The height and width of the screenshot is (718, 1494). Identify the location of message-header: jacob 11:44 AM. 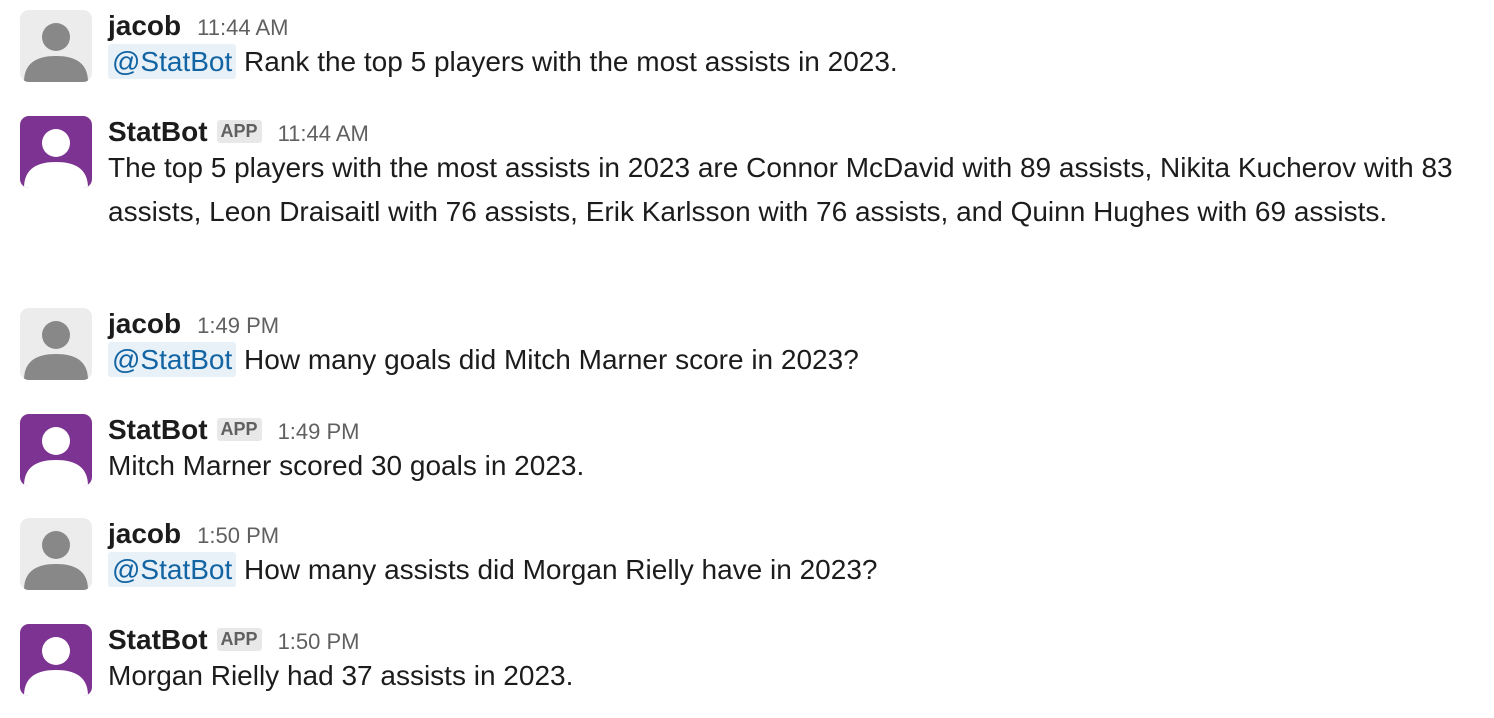
(786, 25).